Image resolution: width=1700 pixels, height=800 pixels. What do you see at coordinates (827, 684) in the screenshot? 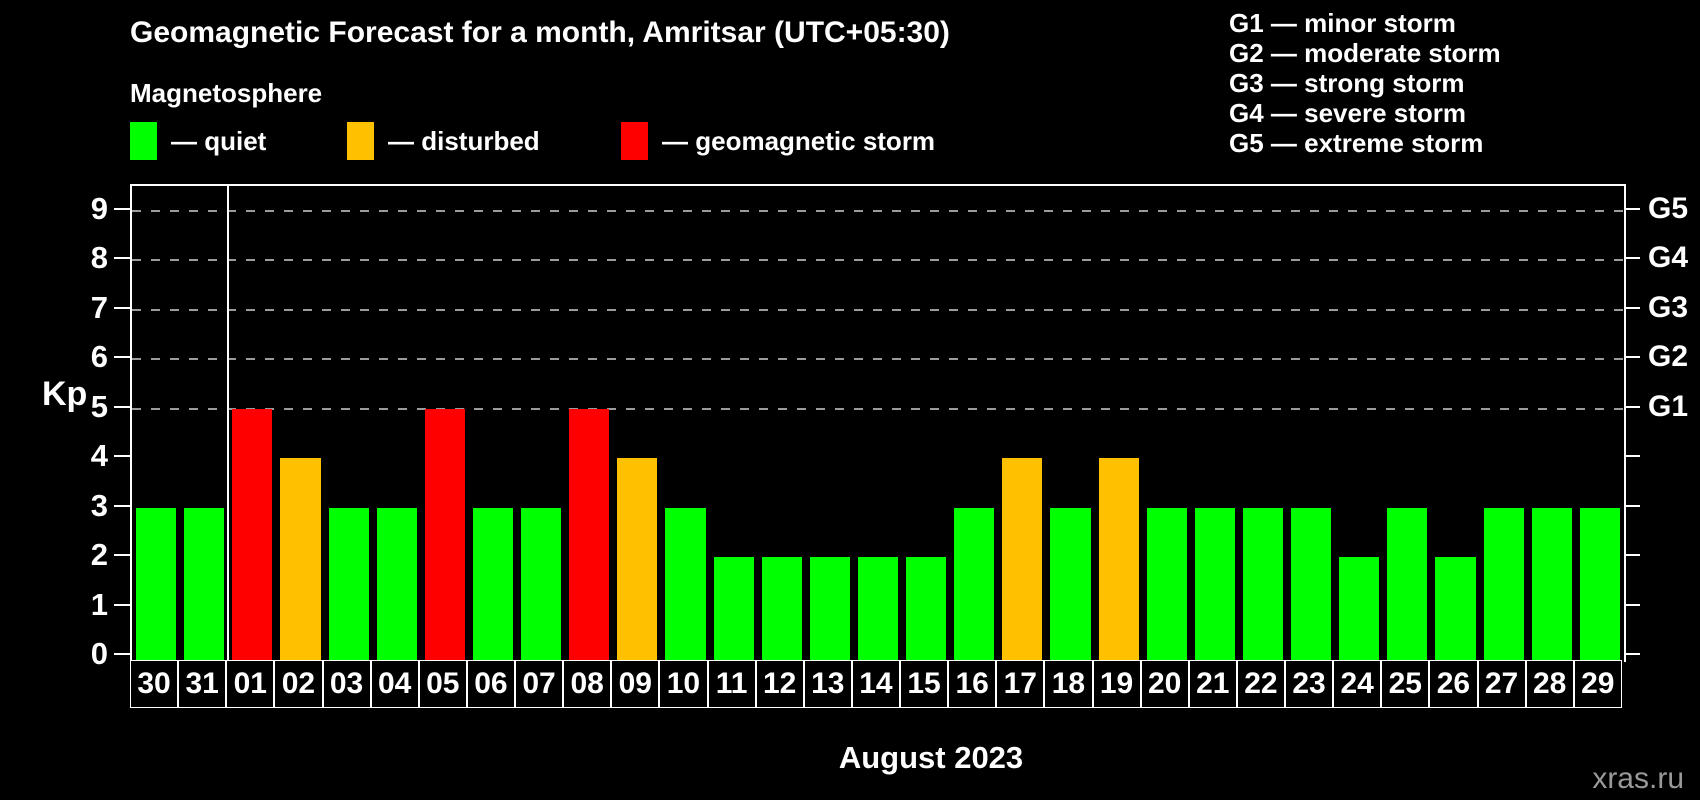
I see `day-label-13: 13` at bounding box center [827, 684].